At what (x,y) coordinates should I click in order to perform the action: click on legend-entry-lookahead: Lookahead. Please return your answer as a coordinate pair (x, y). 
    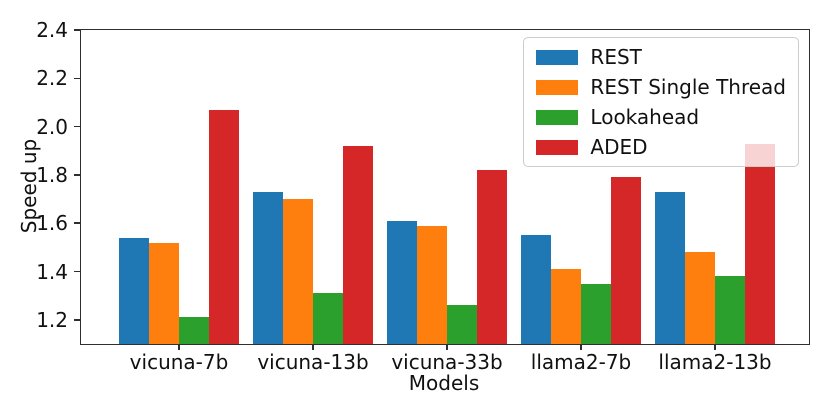
    Looking at the image, I should click on (661, 117).